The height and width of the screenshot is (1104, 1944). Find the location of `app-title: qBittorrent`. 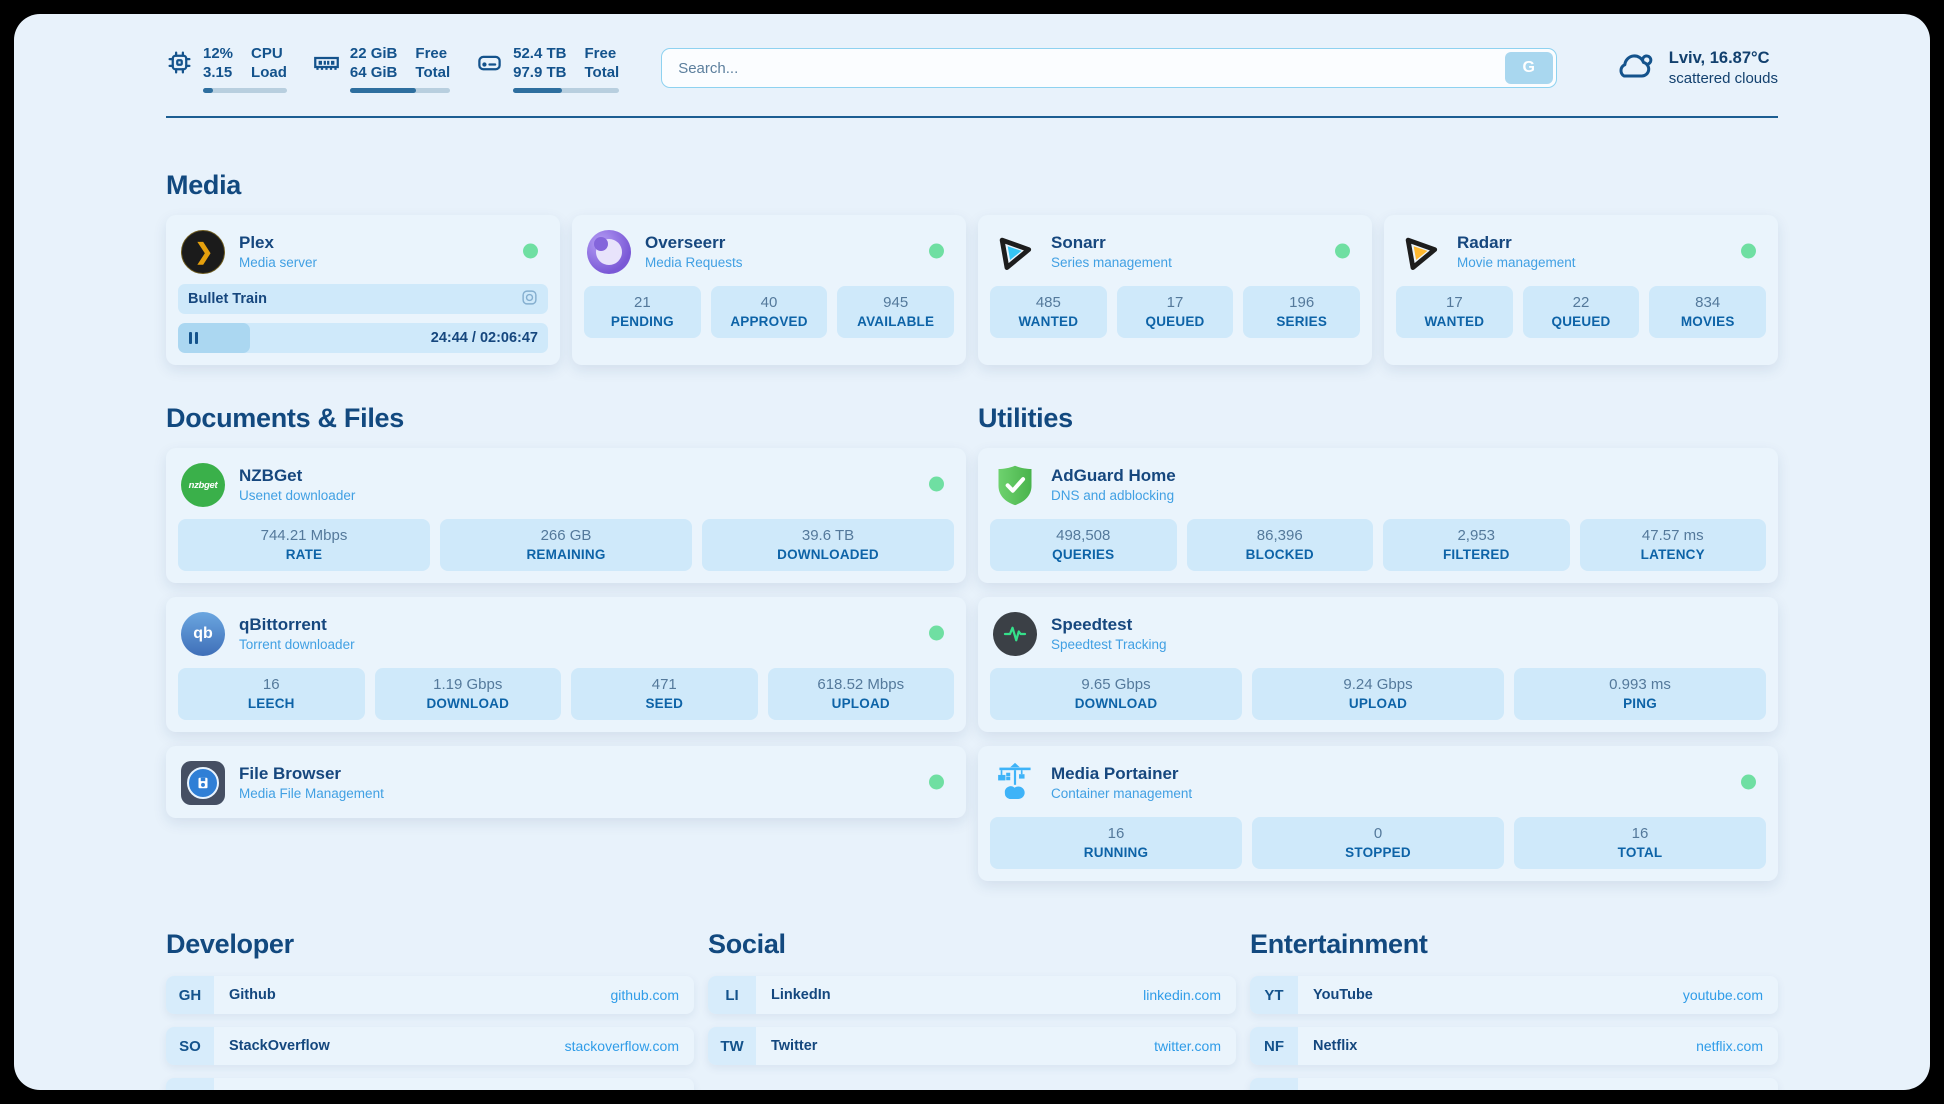

app-title: qBittorrent is located at coordinates (283, 625).